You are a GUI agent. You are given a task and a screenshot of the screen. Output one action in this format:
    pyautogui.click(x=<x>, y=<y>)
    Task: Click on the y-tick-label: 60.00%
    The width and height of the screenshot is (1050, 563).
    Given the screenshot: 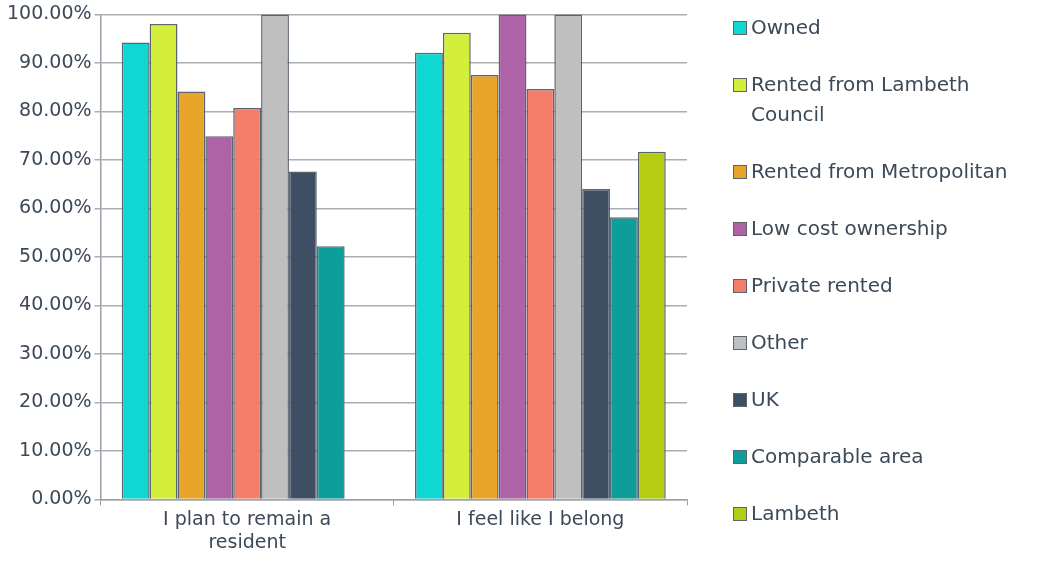 What is the action you would take?
    pyautogui.click(x=55, y=206)
    